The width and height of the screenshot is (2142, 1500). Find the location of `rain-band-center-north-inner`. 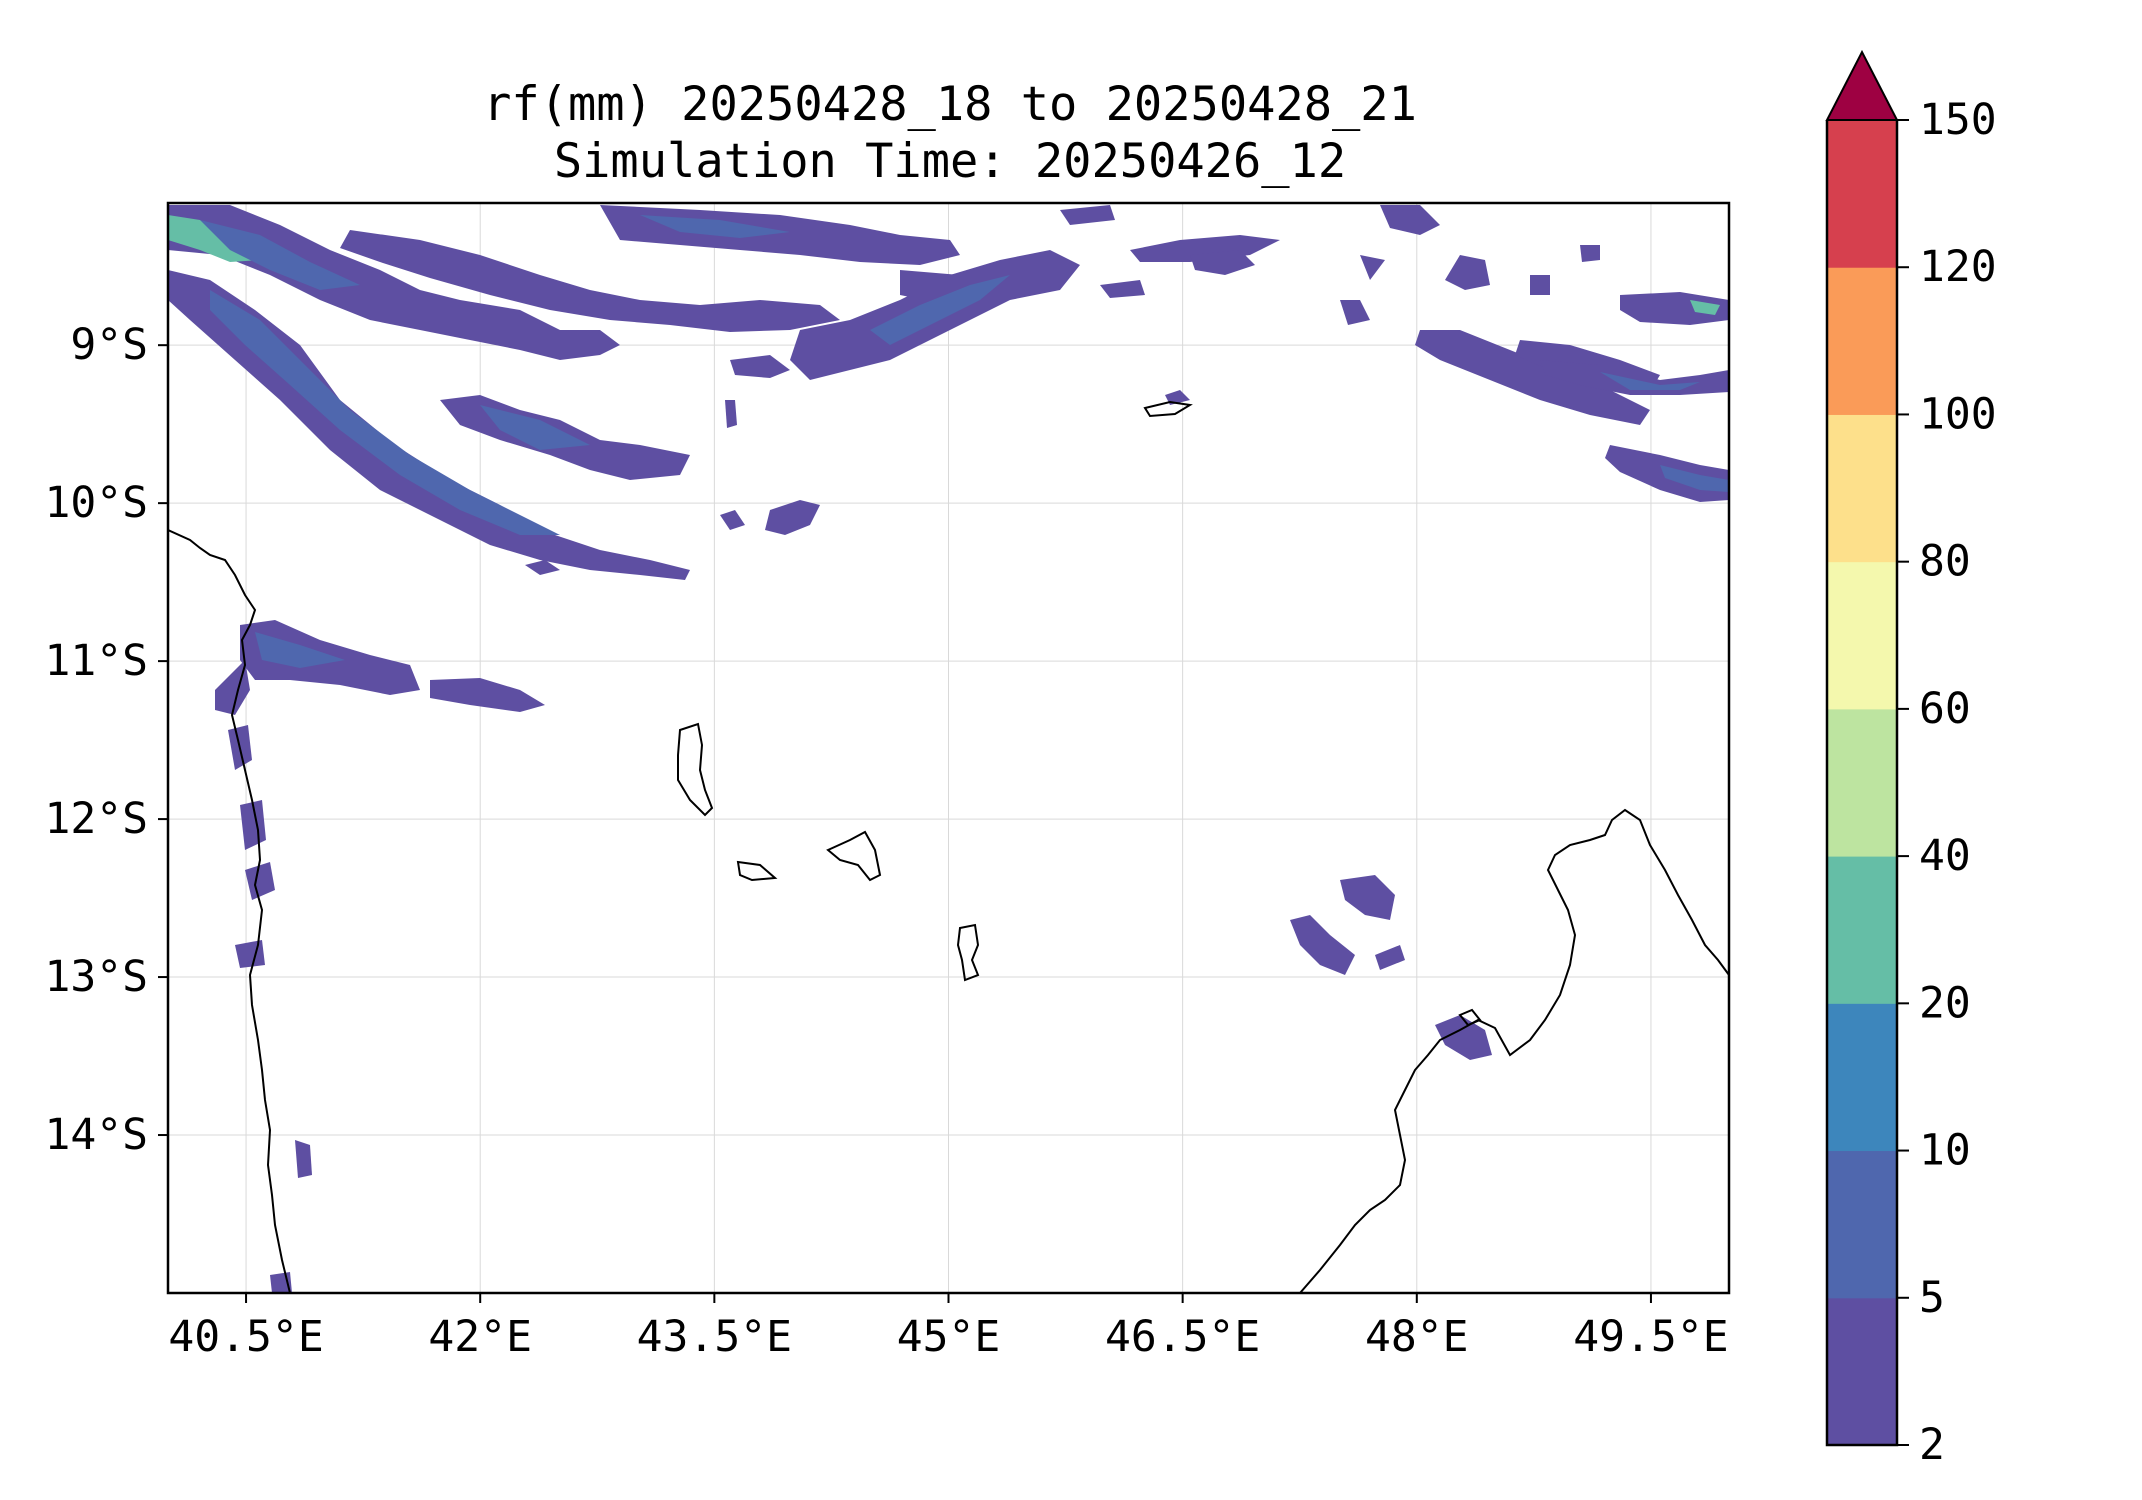

rain-band-center-north-inner is located at coordinates (940, 310).